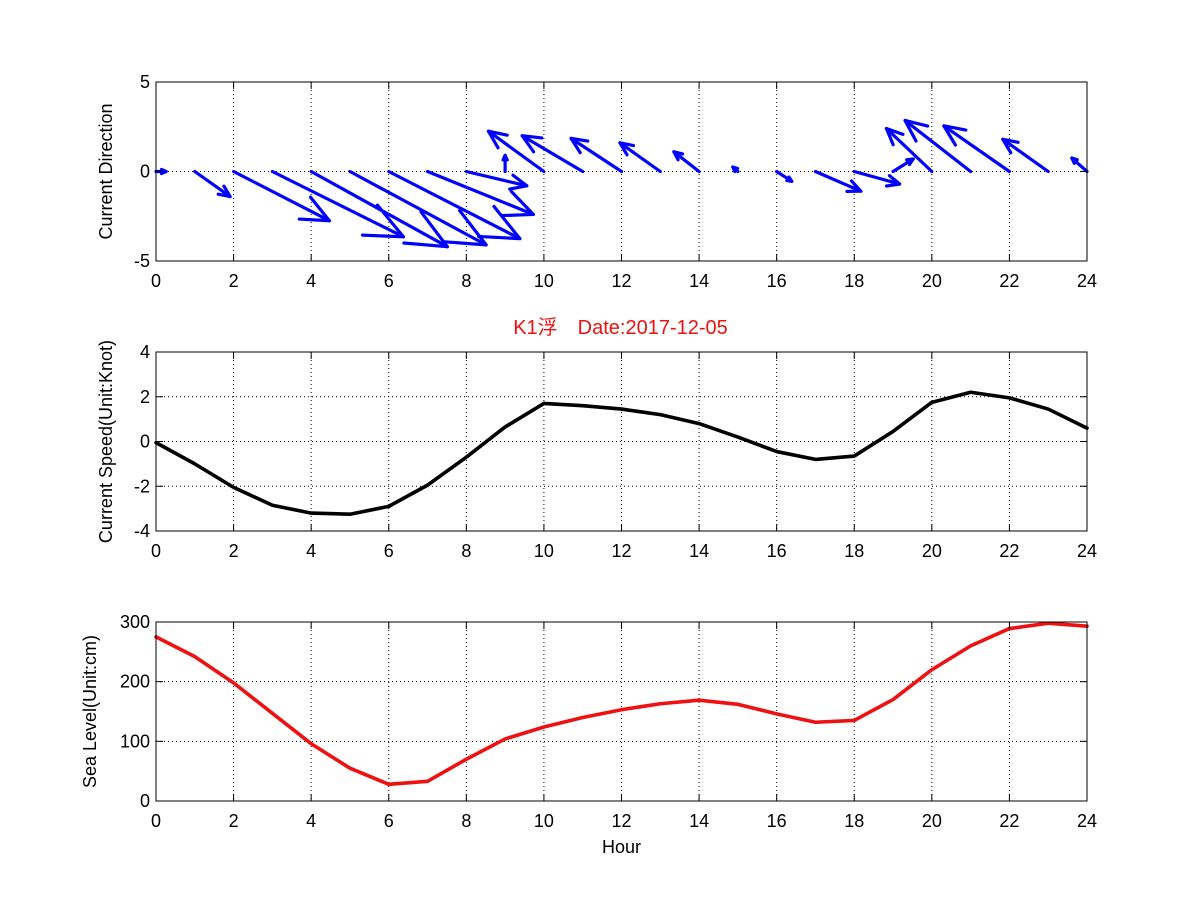 The width and height of the screenshot is (1201, 901). I want to click on x-axis-label: Hour, so click(621, 847).